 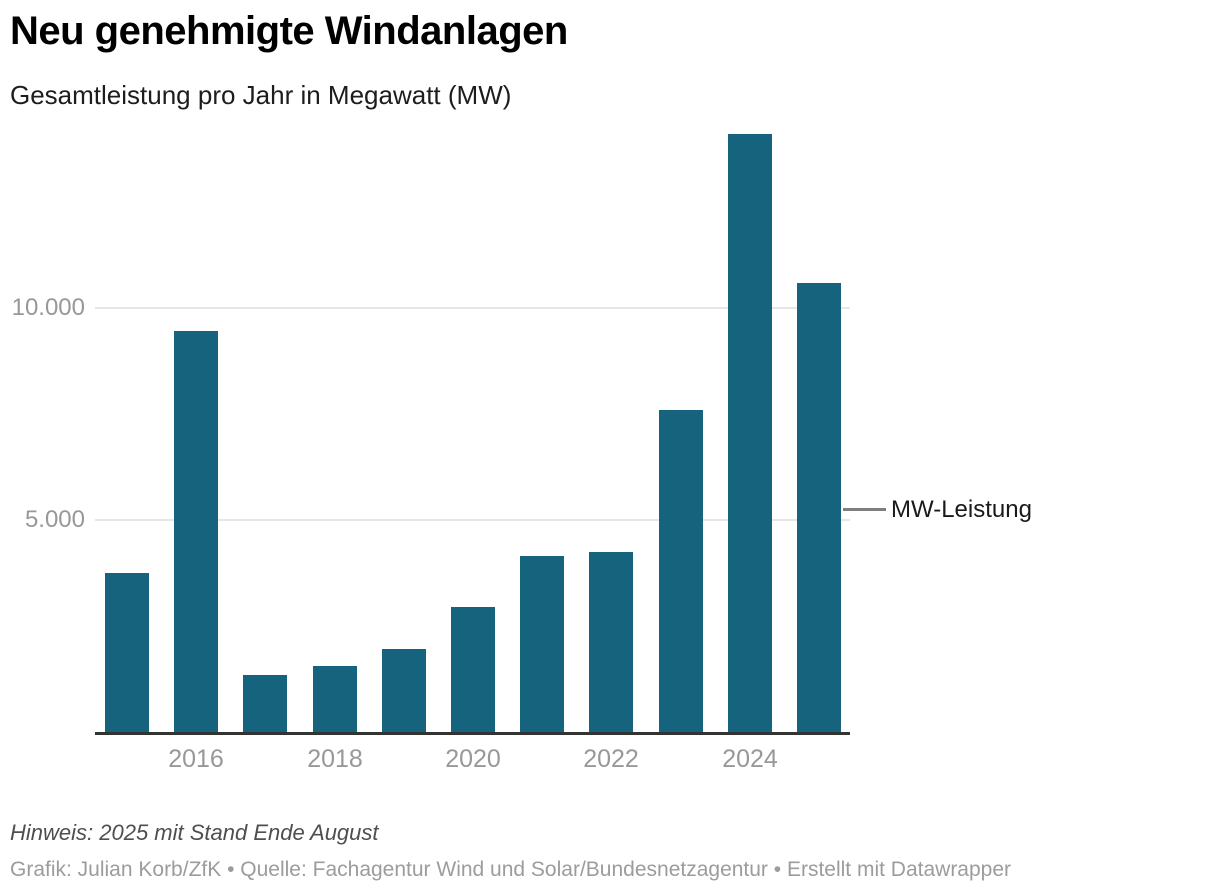 What do you see at coordinates (127, 652) in the screenshot?
I see `bar-2015` at bounding box center [127, 652].